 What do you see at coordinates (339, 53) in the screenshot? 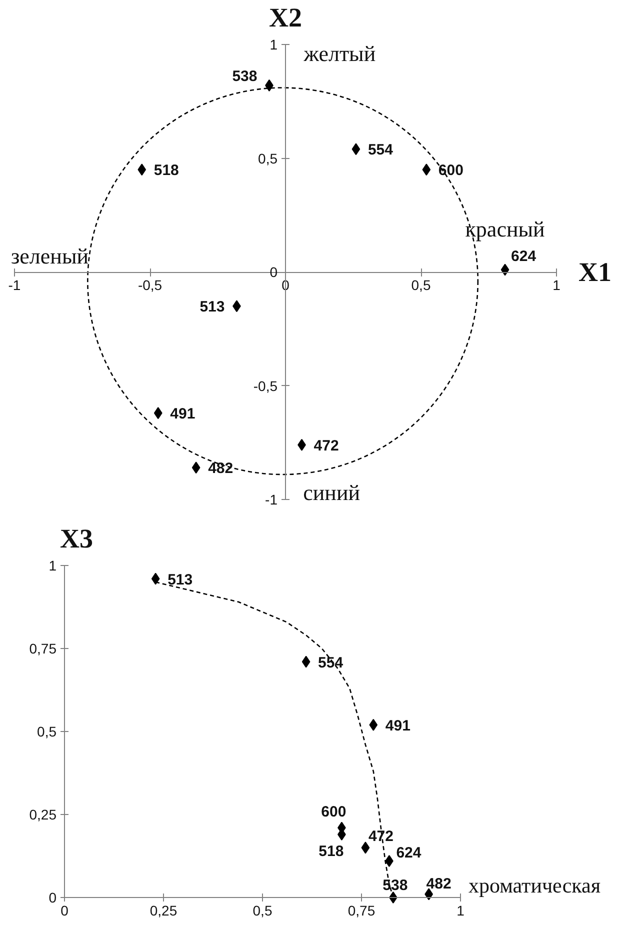
I see `annotation: желтый` at bounding box center [339, 53].